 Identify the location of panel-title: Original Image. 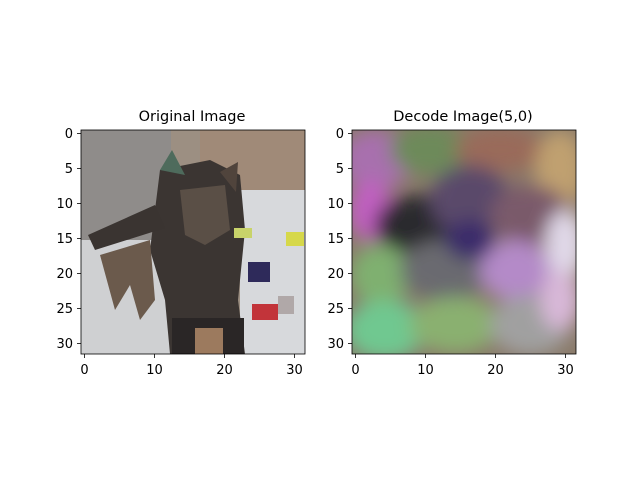
(192, 117).